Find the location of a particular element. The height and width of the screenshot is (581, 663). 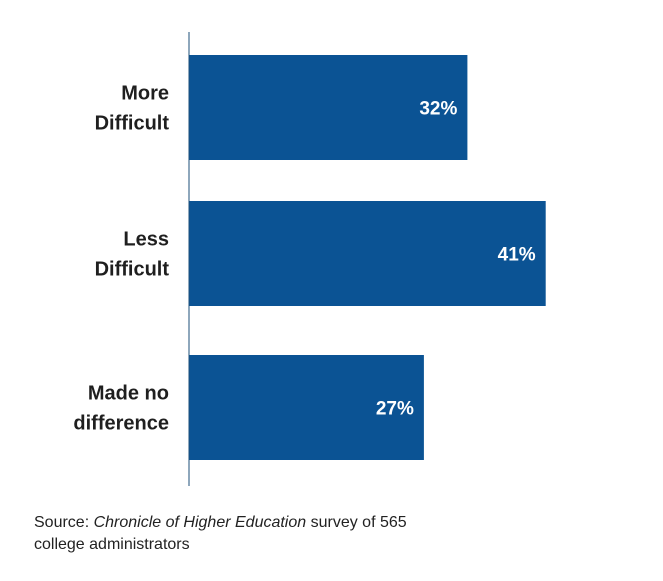

bar-value-label: 41% is located at coordinates (517, 255).